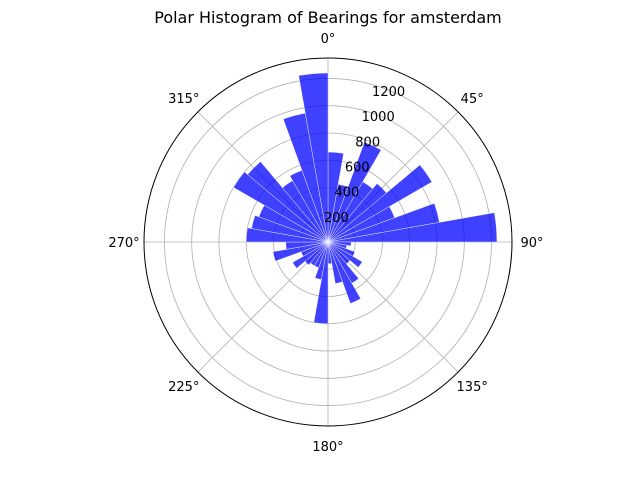 This screenshot has width=640, height=480. I want to click on angular-tick-label: 225°, so click(183, 387).